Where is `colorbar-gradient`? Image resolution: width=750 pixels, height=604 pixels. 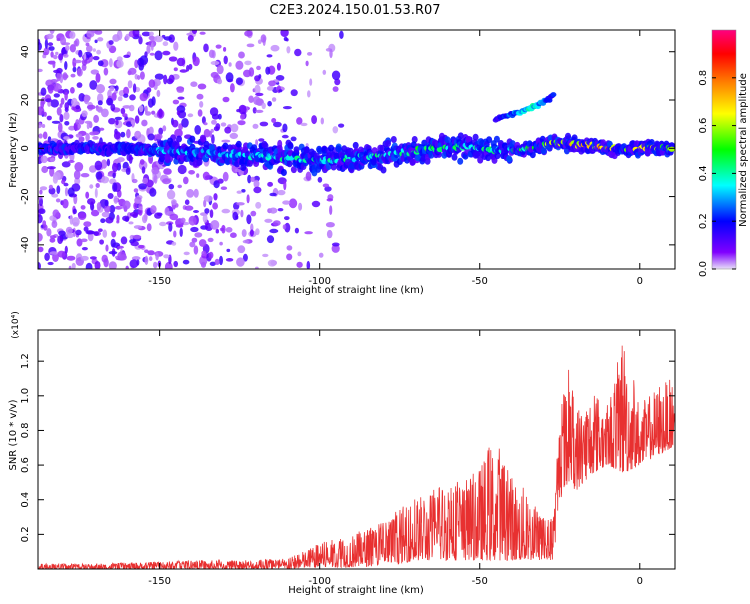 colorbar-gradient is located at coordinates (724, 149).